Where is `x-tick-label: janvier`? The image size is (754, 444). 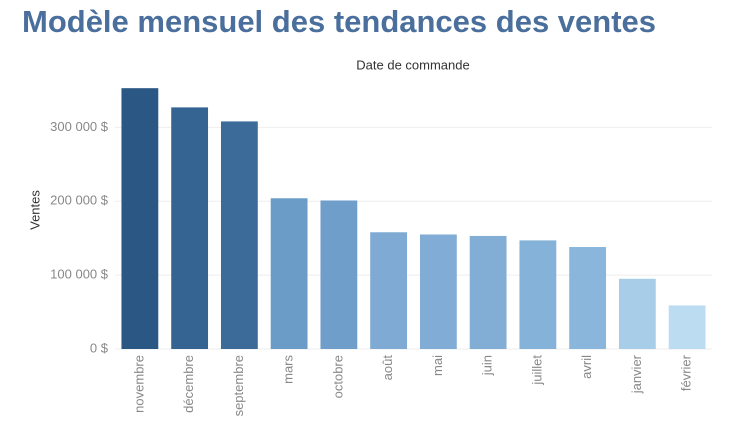 x-tick-label: janvier is located at coordinates (636, 374).